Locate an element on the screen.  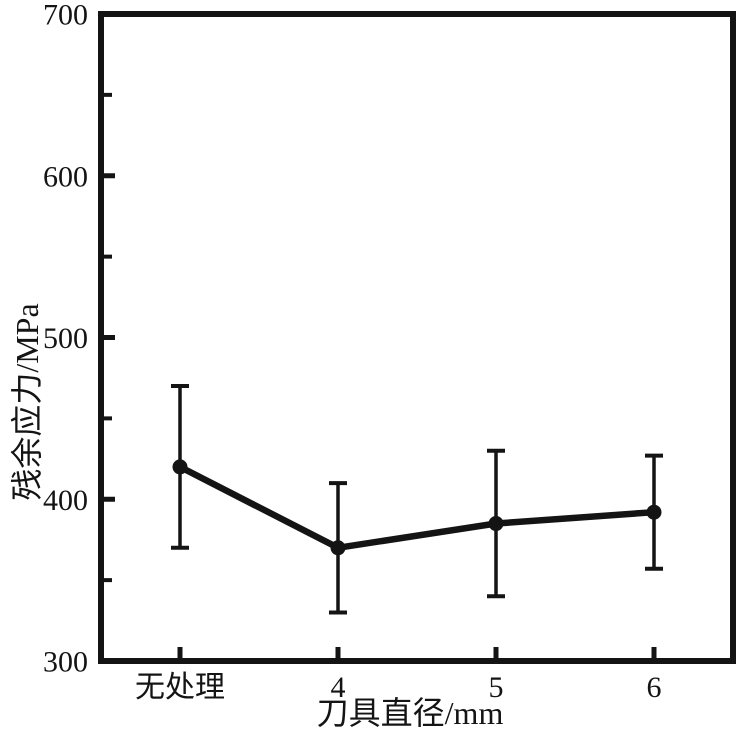
y-tick-label: 600 is located at coordinates (65, 176).